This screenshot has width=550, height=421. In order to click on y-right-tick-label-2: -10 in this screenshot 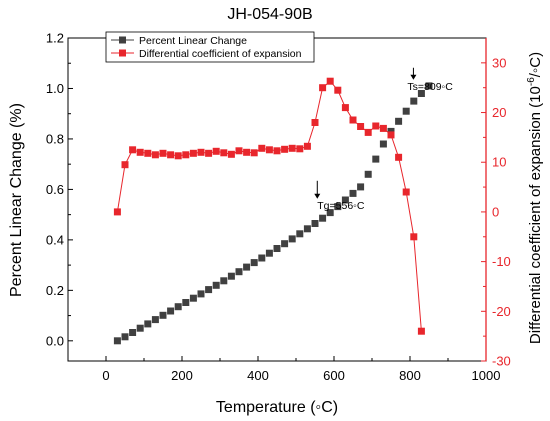, I will do `click(501, 261)`.